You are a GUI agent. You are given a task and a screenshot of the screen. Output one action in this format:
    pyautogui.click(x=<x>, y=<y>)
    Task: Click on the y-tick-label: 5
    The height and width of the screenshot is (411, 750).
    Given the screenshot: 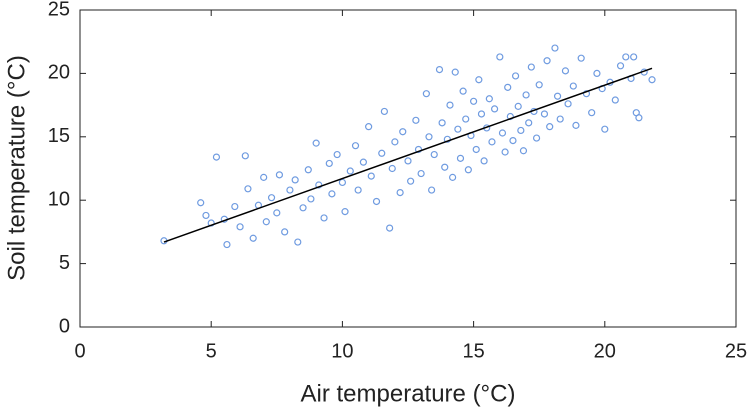 What is the action you would take?
    pyautogui.click(x=64, y=263)
    